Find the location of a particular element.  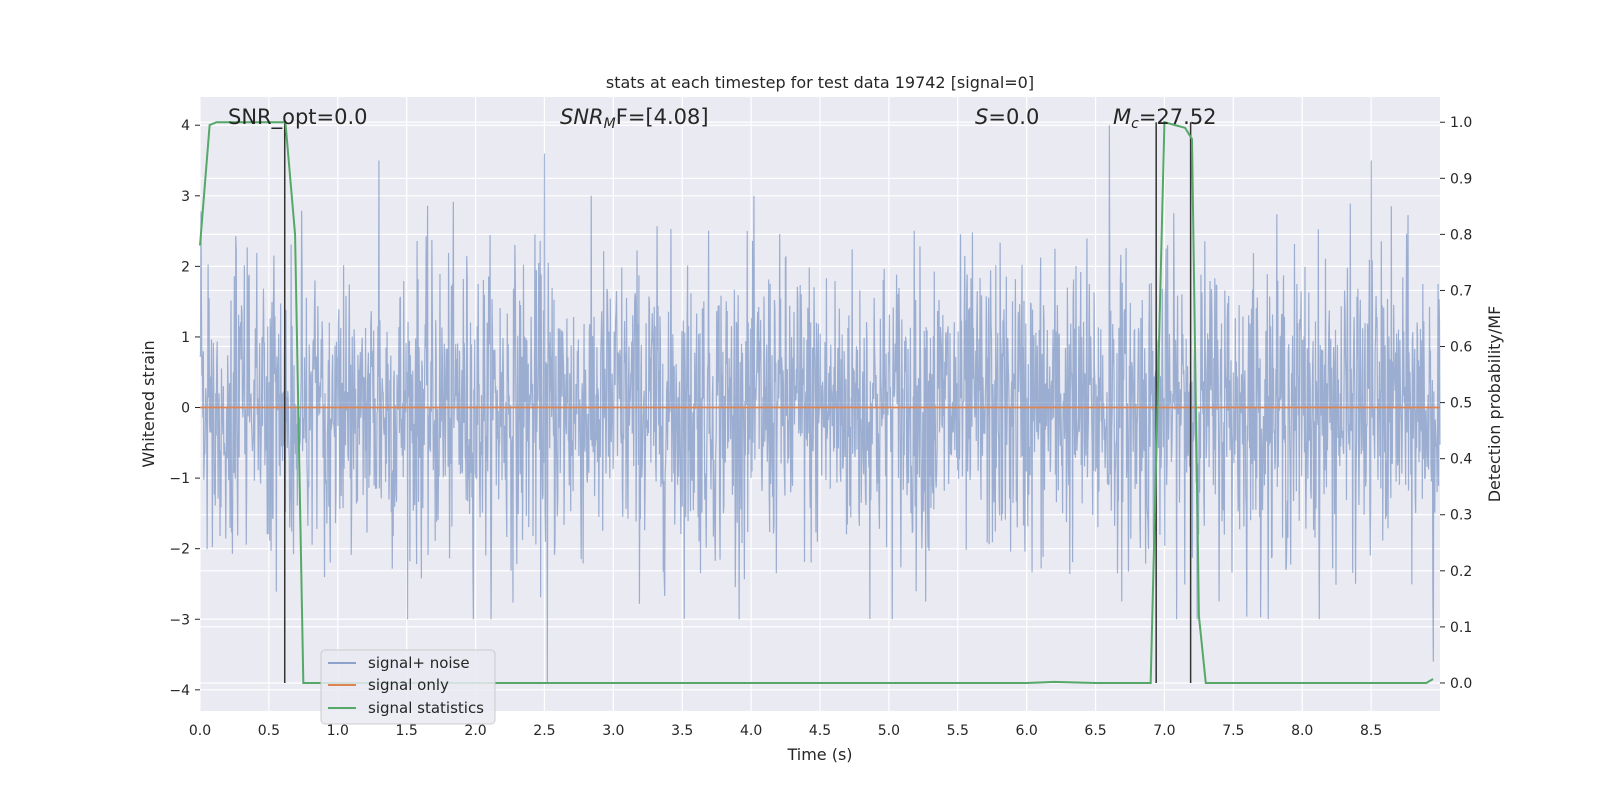

legend-label-signal-only: signal only is located at coordinates (408, 685).